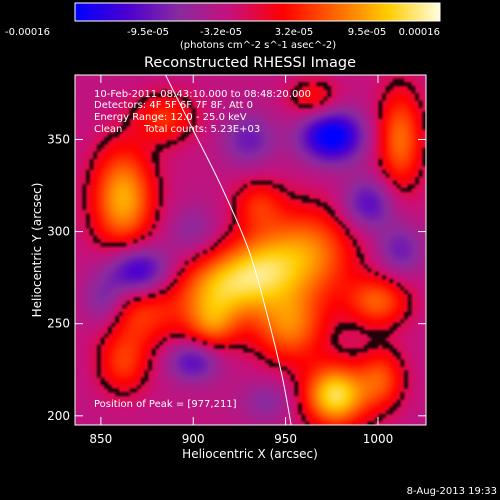  Describe the element at coordinates (58, 139) in the screenshot. I see `y-tick-label: 350` at that location.